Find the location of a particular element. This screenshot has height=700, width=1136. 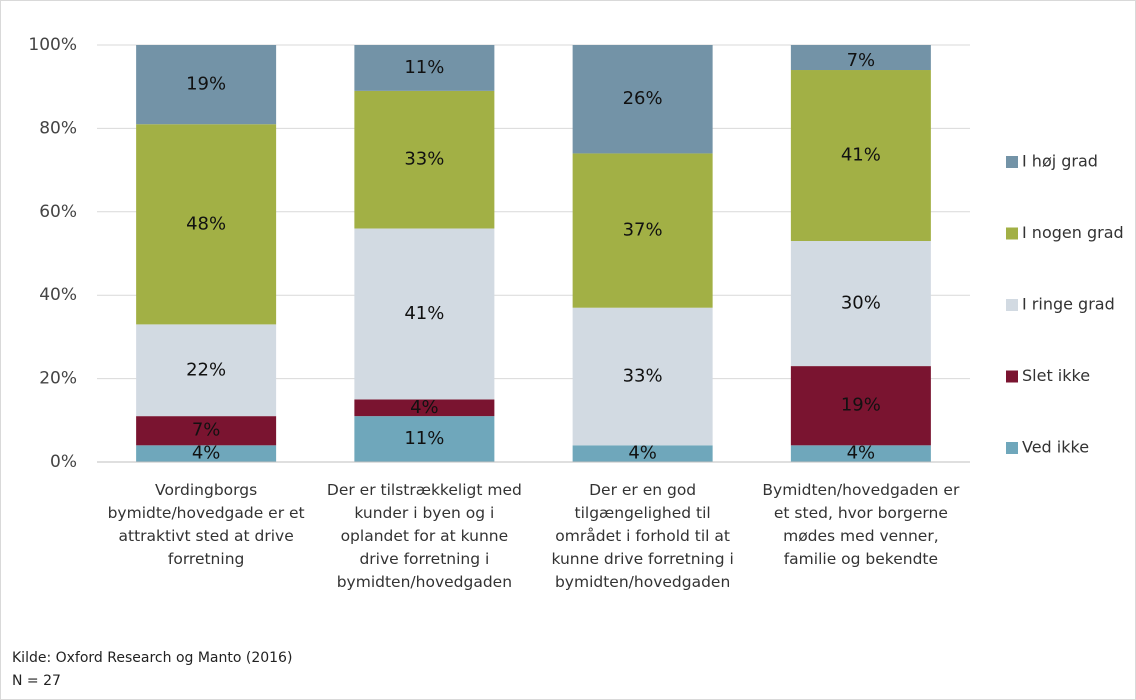

legend-label: I nogen grad is located at coordinates (1073, 232).